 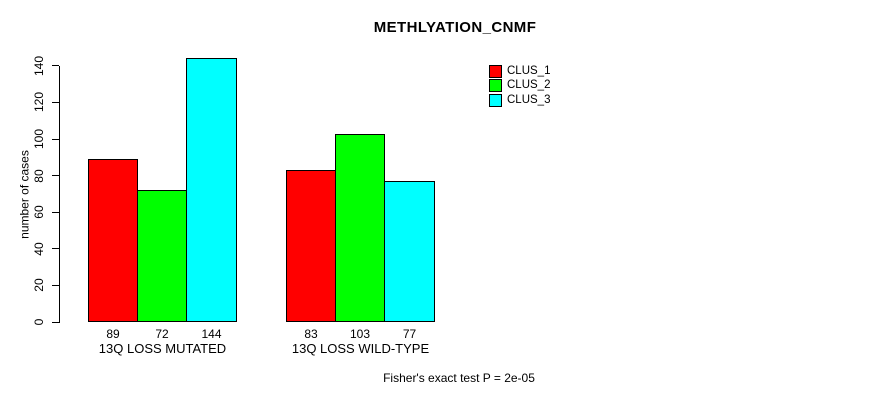 I want to click on bar-clus_3-group2, so click(x=409, y=251).